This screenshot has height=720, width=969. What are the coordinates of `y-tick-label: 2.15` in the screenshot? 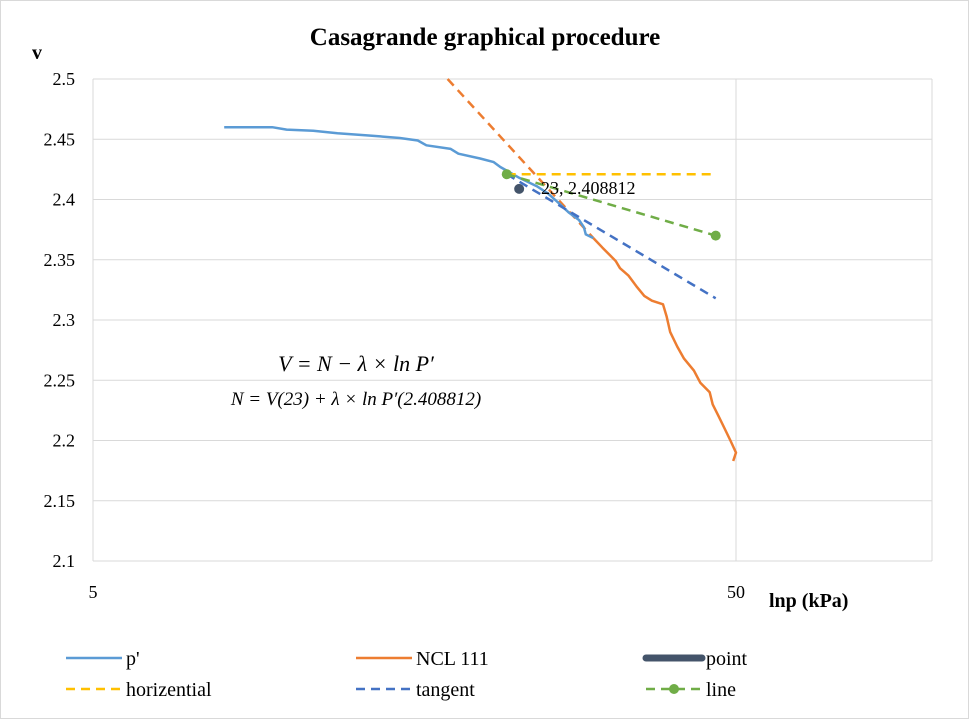 It's located at (60, 501).